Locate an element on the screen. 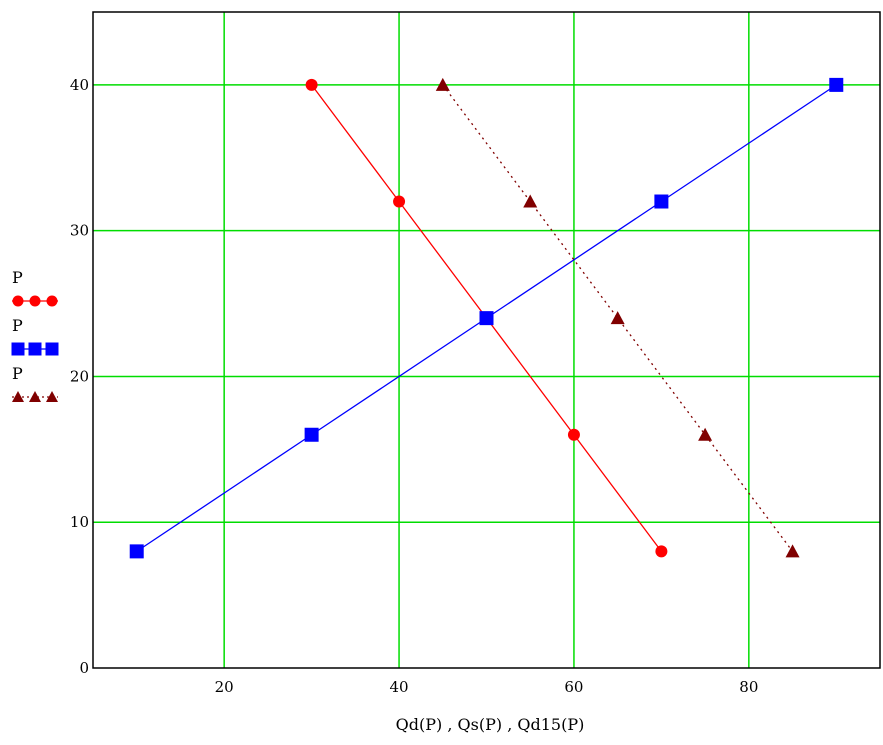 The image size is (883, 745). x-tick-label: 60 is located at coordinates (573, 687).